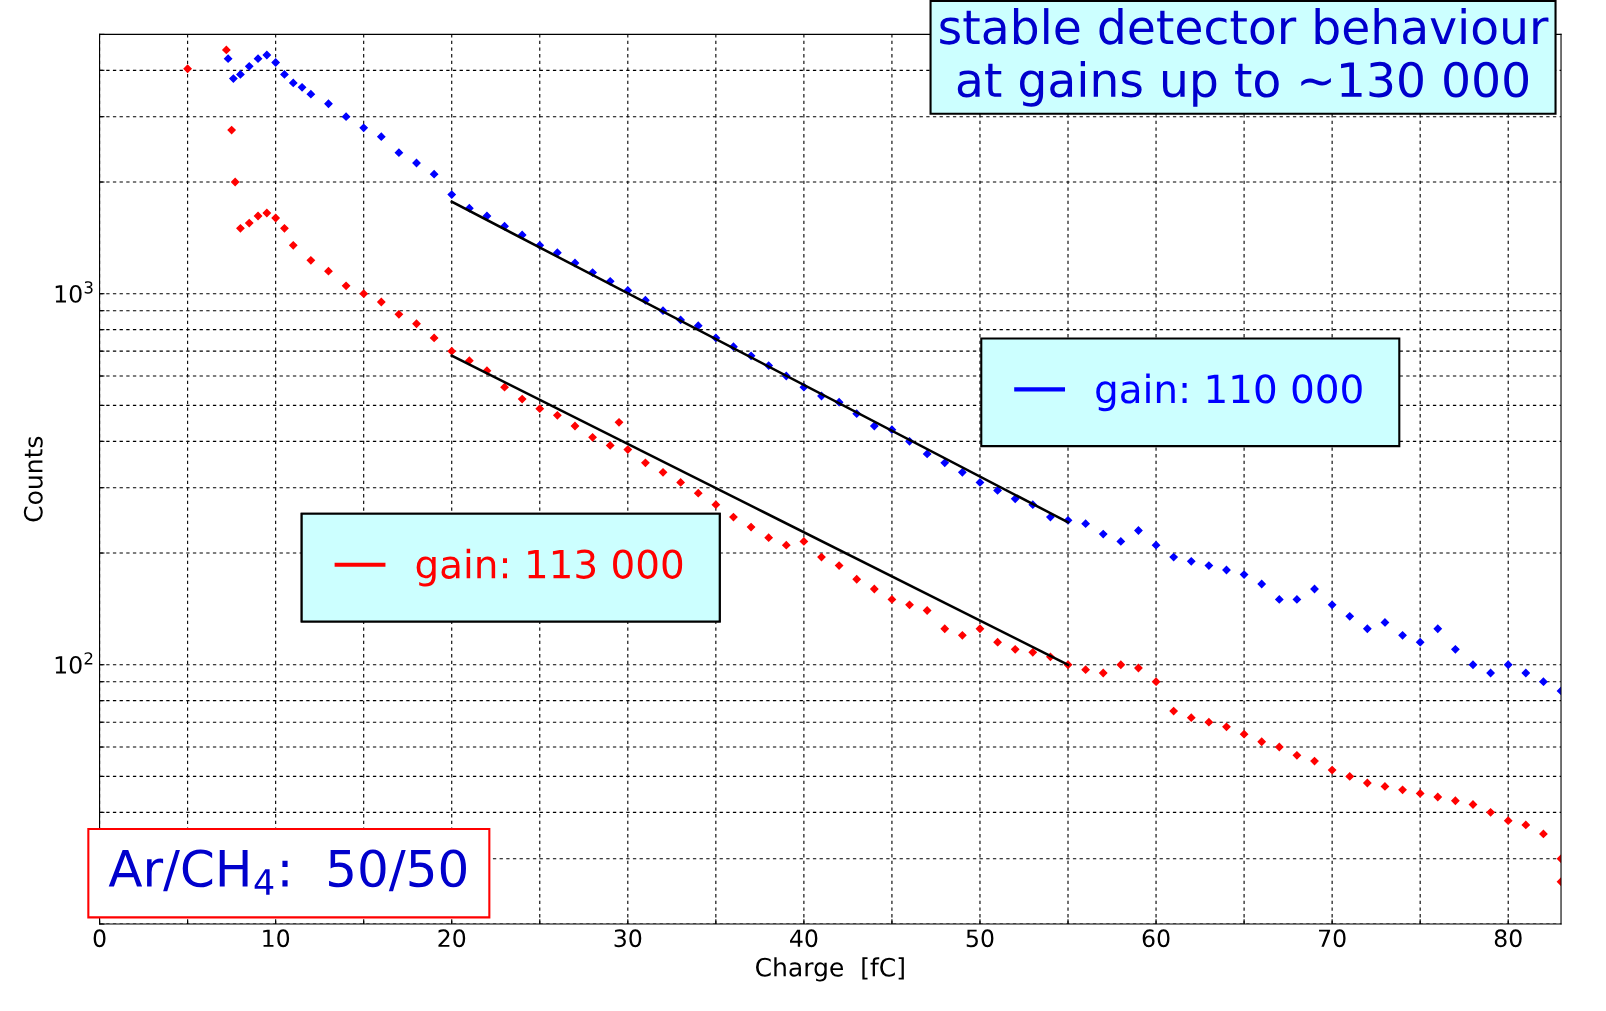  I want to click on x-tick-label: 30, so click(628, 938).